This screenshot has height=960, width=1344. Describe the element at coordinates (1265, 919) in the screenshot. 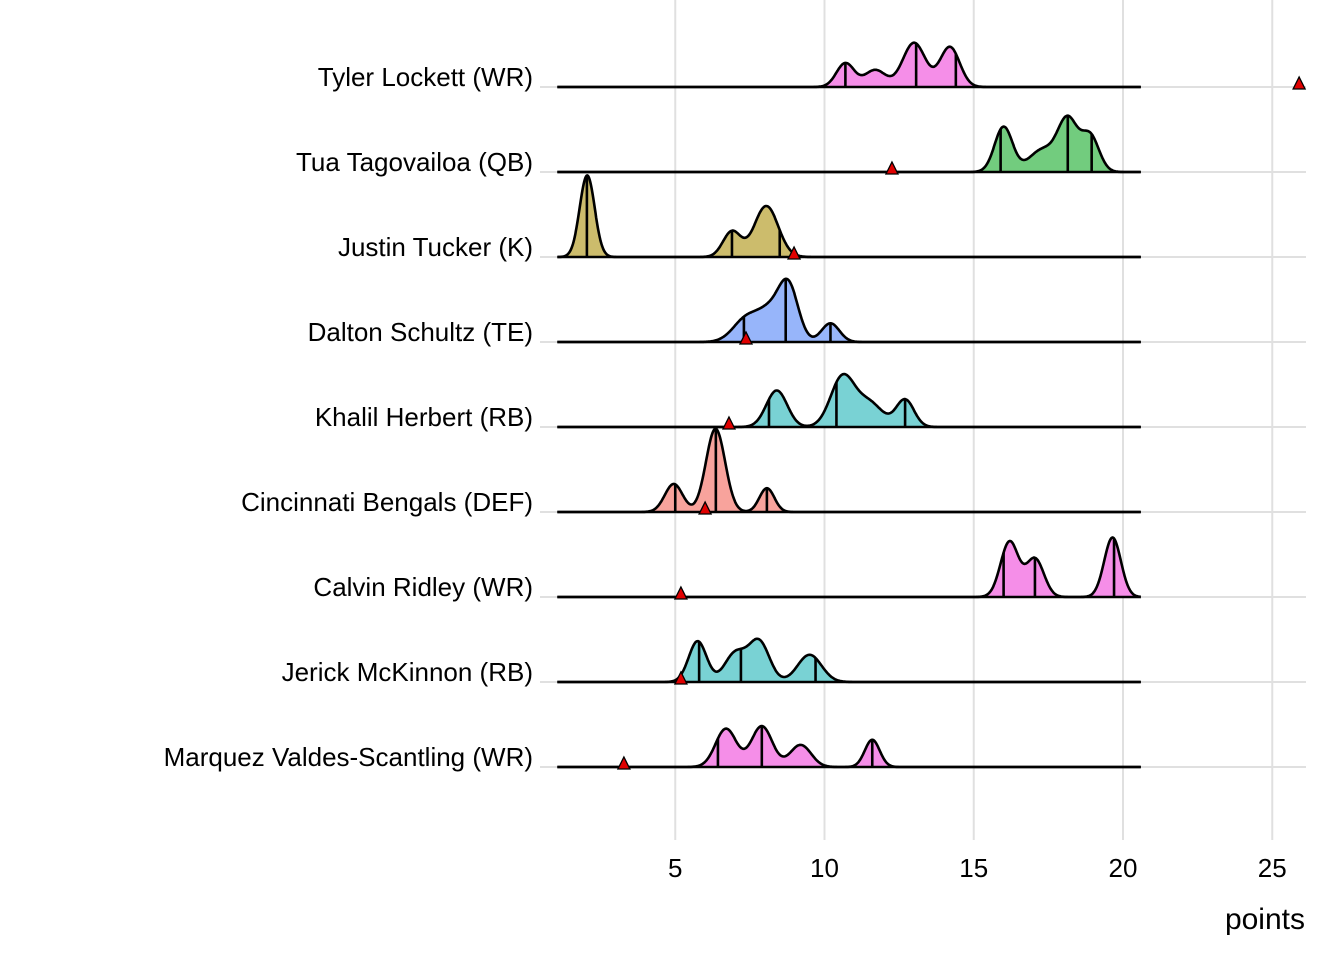

I see `x-axis-title: points` at that location.